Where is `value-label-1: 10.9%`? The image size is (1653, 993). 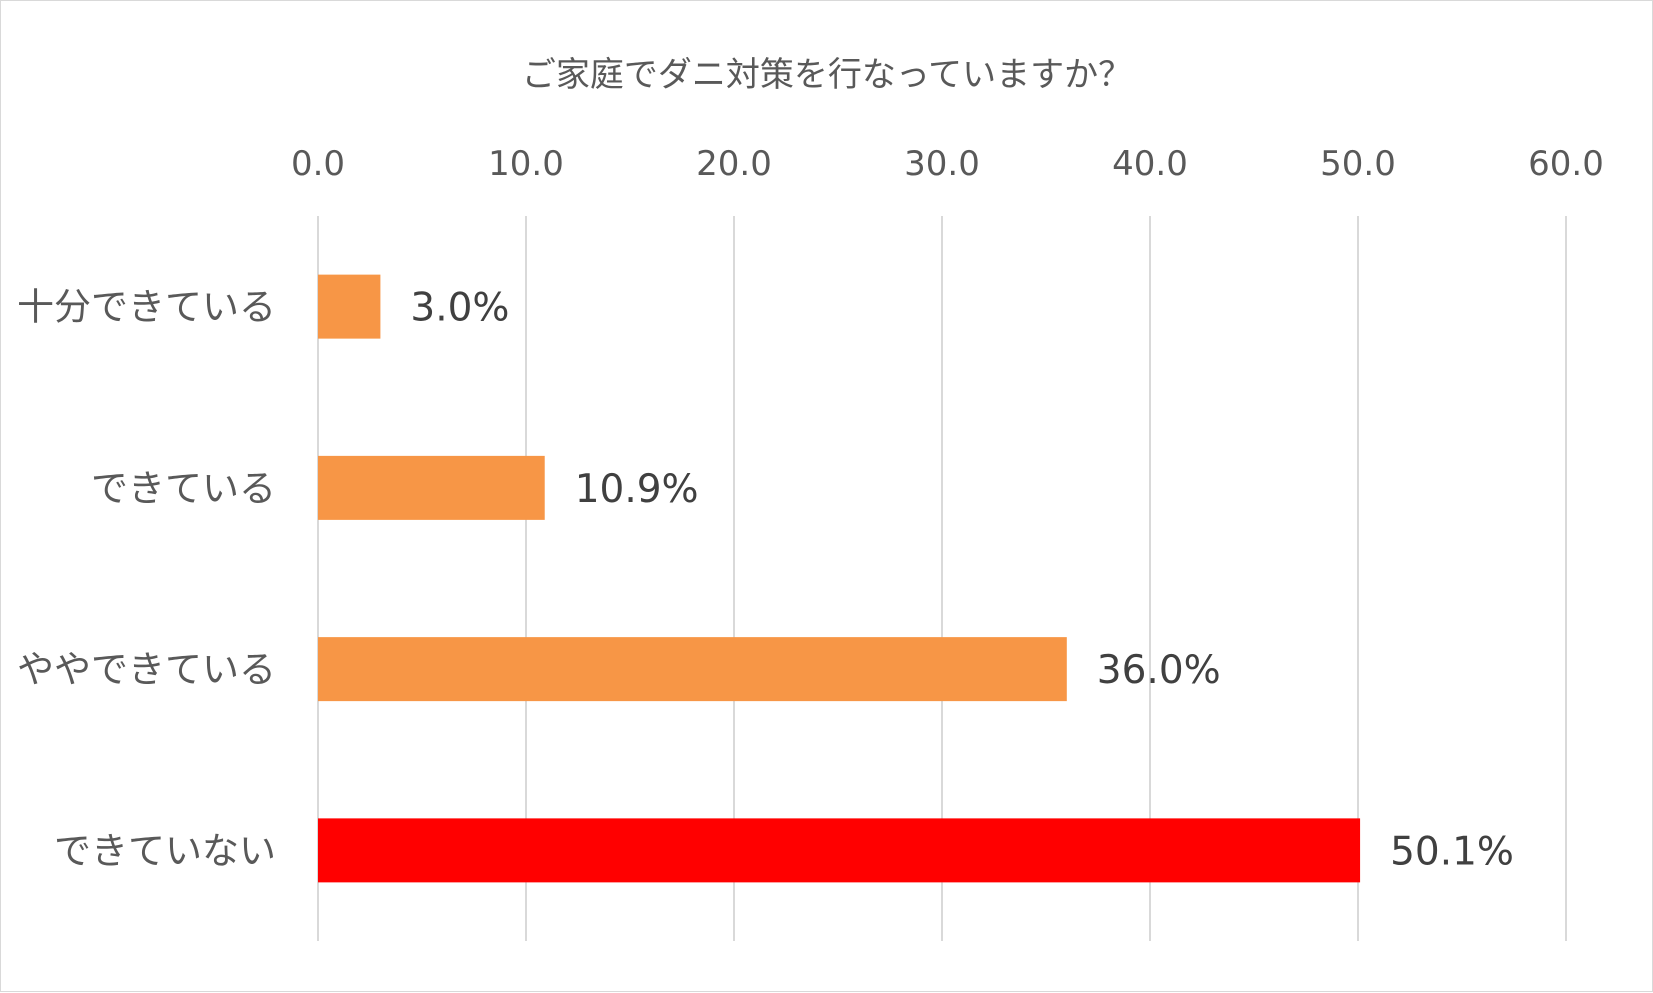
value-label-1: 10.9% is located at coordinates (637, 489).